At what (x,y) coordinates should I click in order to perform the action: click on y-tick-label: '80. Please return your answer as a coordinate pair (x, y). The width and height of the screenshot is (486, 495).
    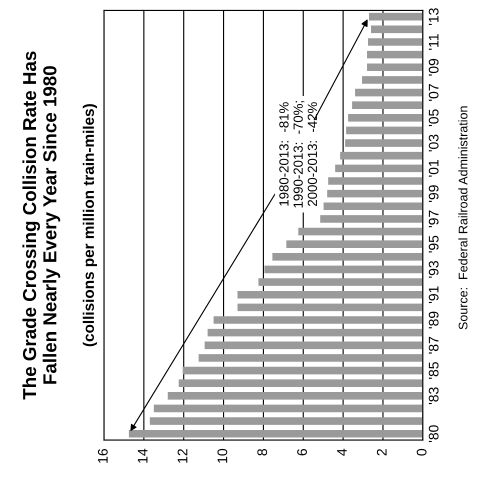
    Looking at the image, I should click on (433, 433).